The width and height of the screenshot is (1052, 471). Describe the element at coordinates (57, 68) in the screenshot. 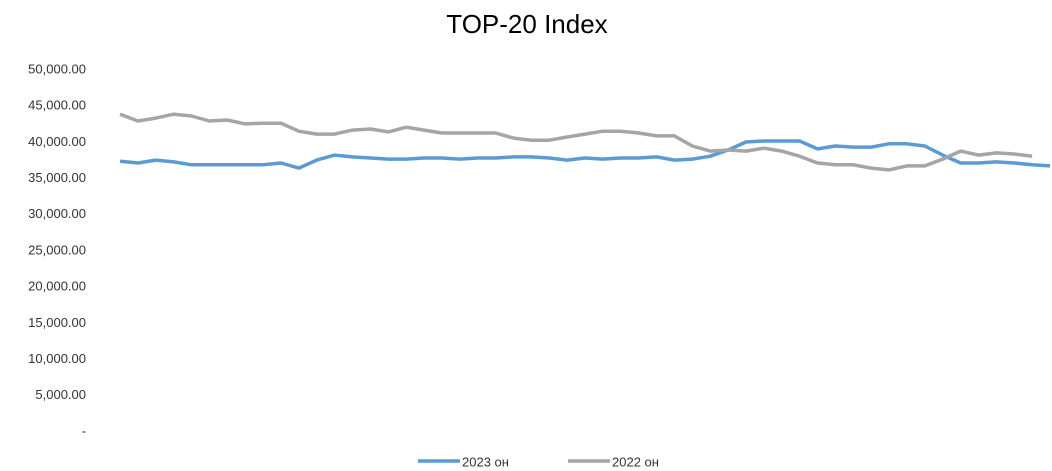

I see `y-tick-label: 50,000.00` at that location.